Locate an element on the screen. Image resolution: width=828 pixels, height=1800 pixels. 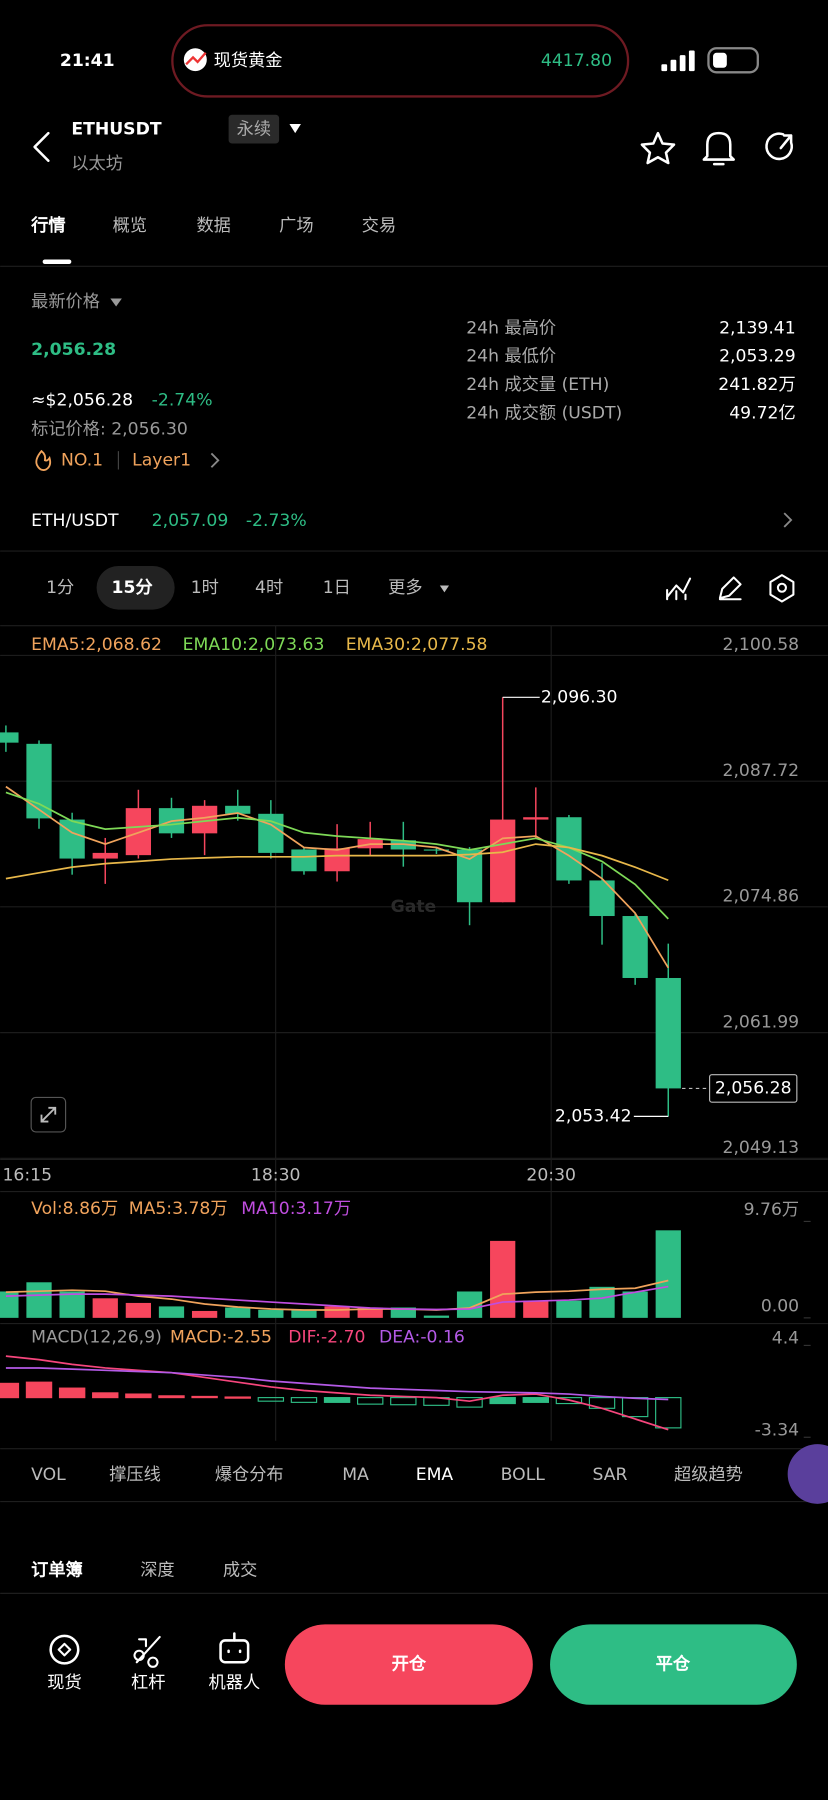
symbol-dropdown is located at coordinates (295, 128).